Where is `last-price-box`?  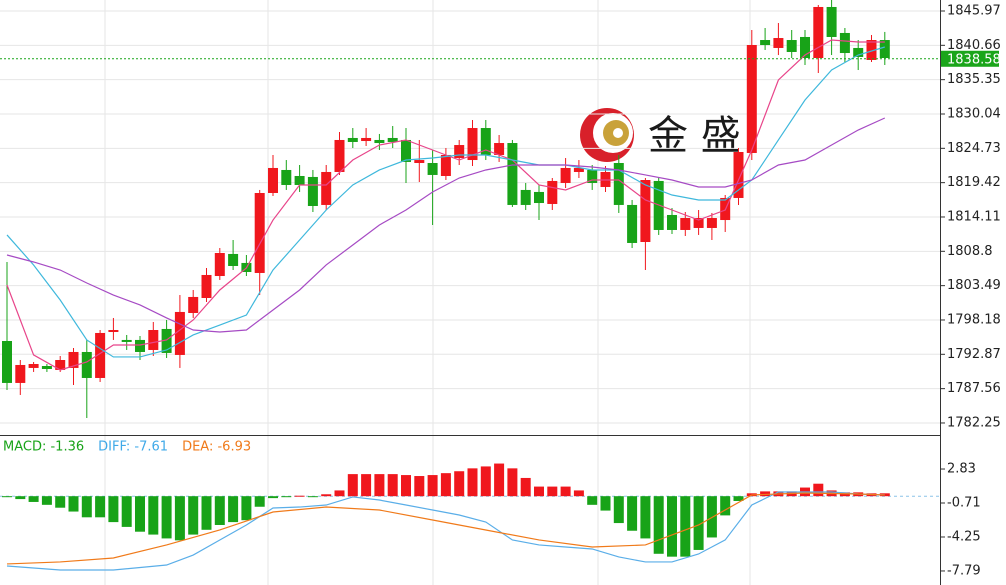
last-price-box is located at coordinates (970, 58).